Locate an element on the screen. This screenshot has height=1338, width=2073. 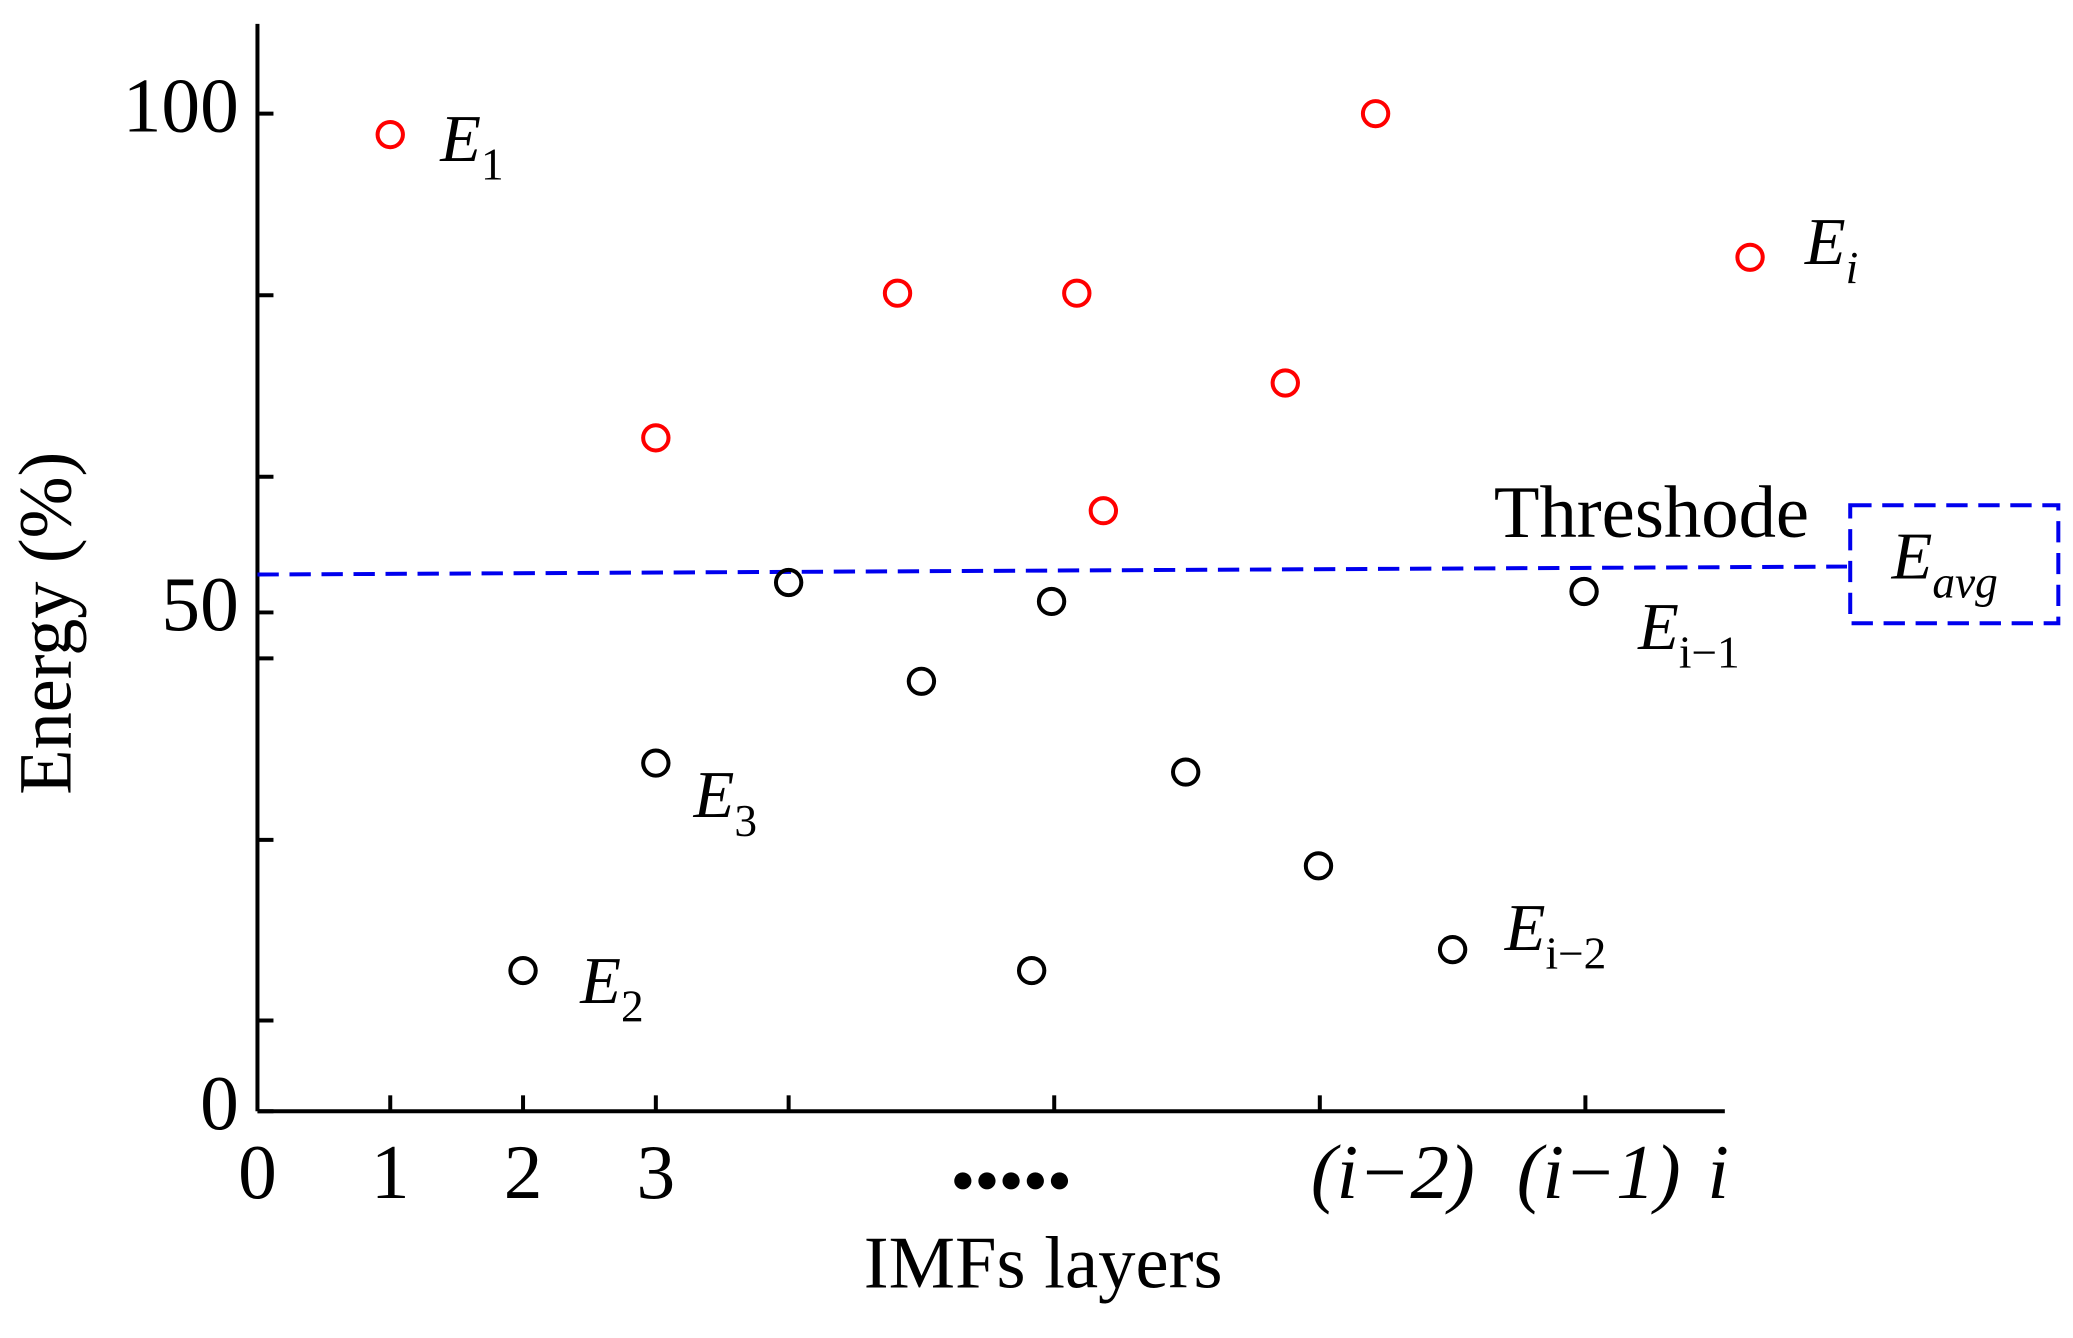
x-ellipsis: ●●●●● is located at coordinates (1011, 1178).